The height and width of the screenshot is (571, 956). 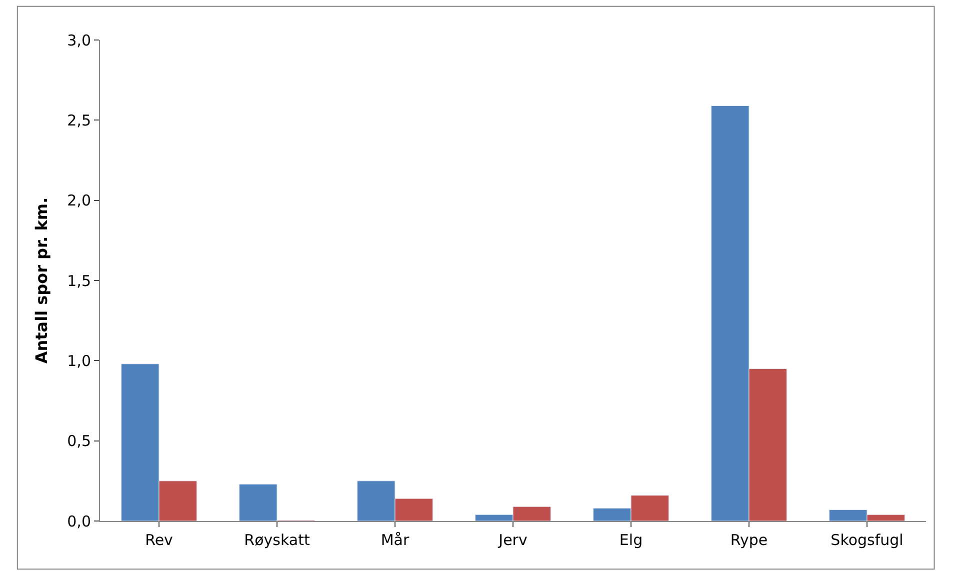 What do you see at coordinates (867, 540) in the screenshot?
I see `x-tick-label: Skogsfugl` at bounding box center [867, 540].